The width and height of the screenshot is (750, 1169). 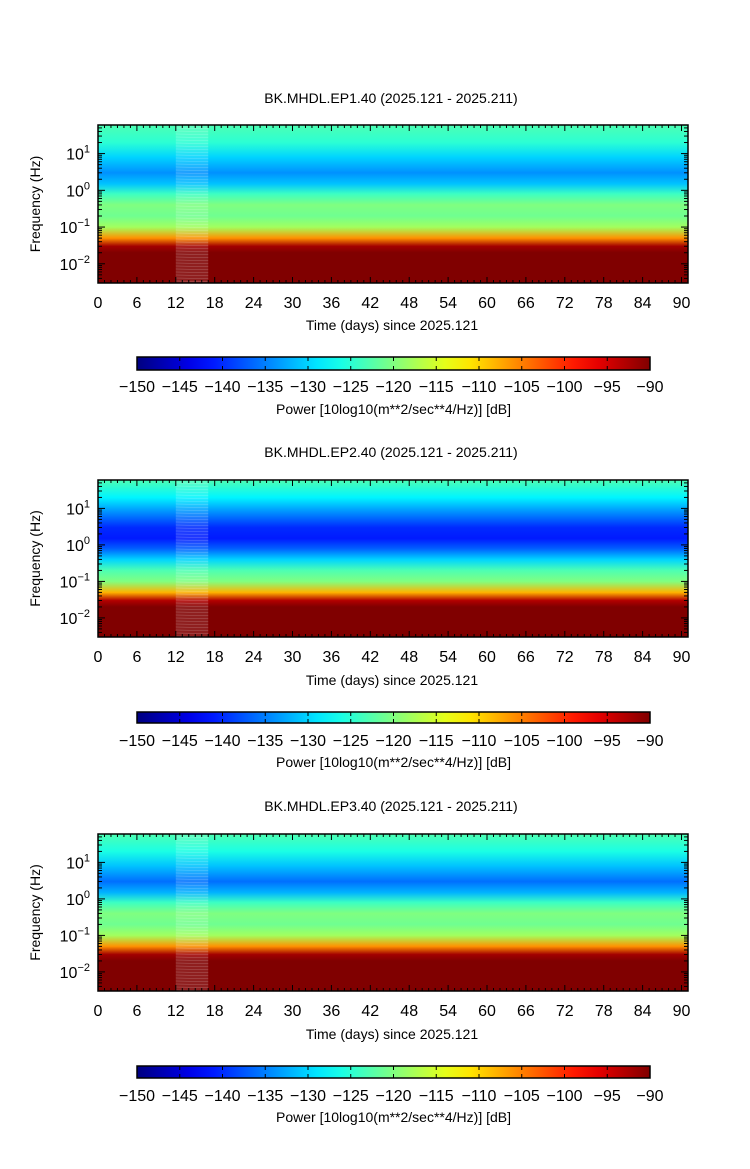 What do you see at coordinates (137, 741) in the screenshot?
I see `colorbar-tick-label: −150` at bounding box center [137, 741].